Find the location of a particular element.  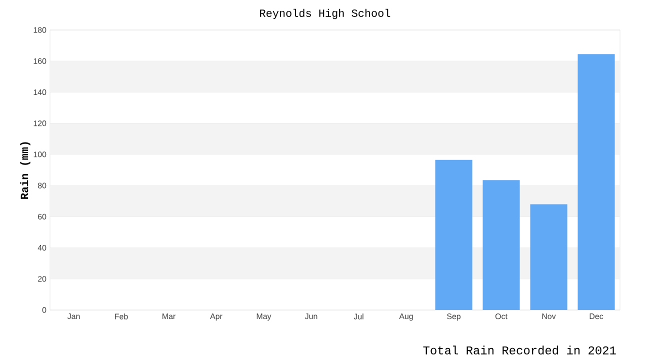

chart-title: Reynolds High School is located at coordinates (325, 14).